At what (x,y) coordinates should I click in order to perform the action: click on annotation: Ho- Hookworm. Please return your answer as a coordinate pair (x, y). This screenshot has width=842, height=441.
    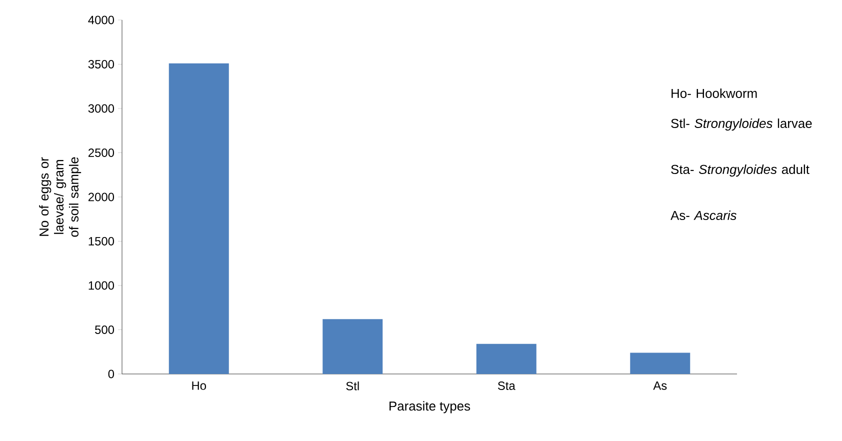
    Looking at the image, I should click on (714, 93).